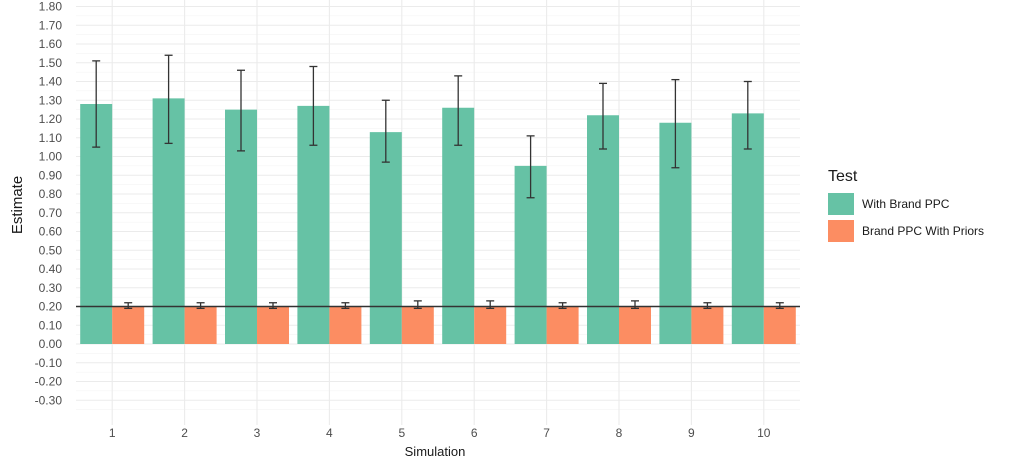  Describe the element at coordinates (49, 363) in the screenshot. I see `y-tick-label: -0.10` at that location.